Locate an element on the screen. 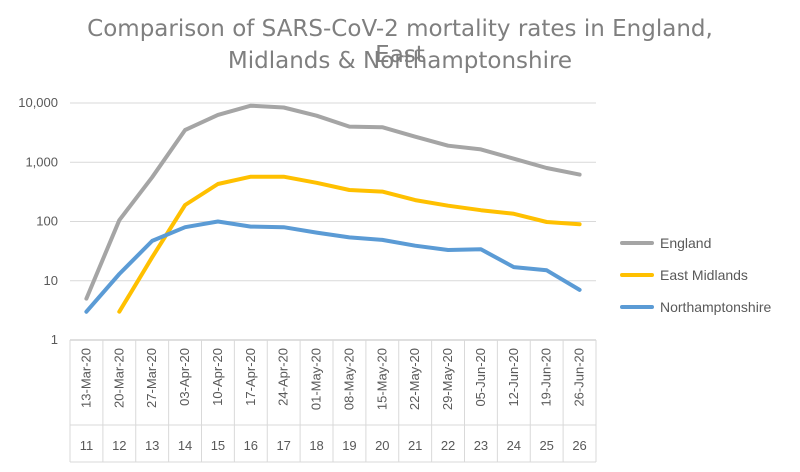  x-tick-label: 19-Jun-20 is located at coordinates (546, 377).